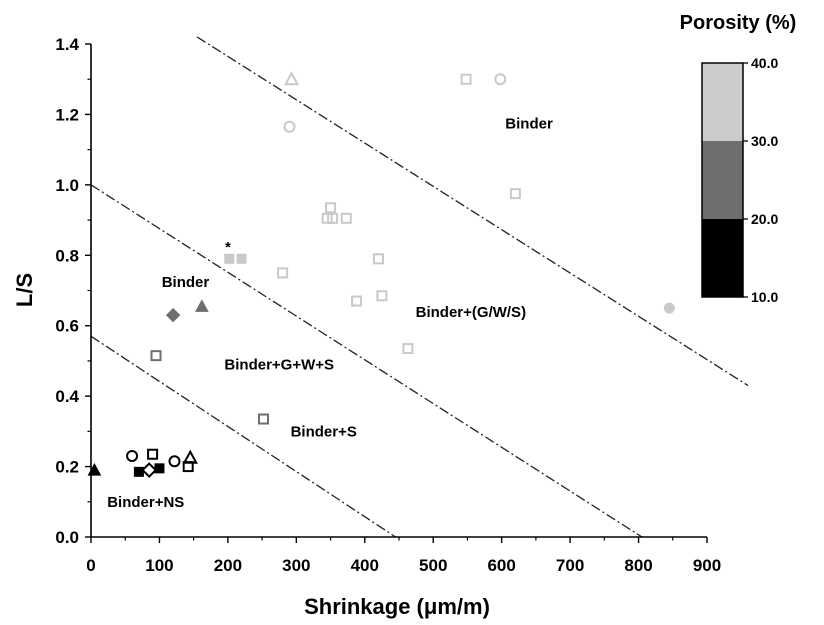 The image size is (824, 625). Describe the element at coordinates (764, 141) in the screenshot. I see `colorbar-tick-label: 30.0` at that location.